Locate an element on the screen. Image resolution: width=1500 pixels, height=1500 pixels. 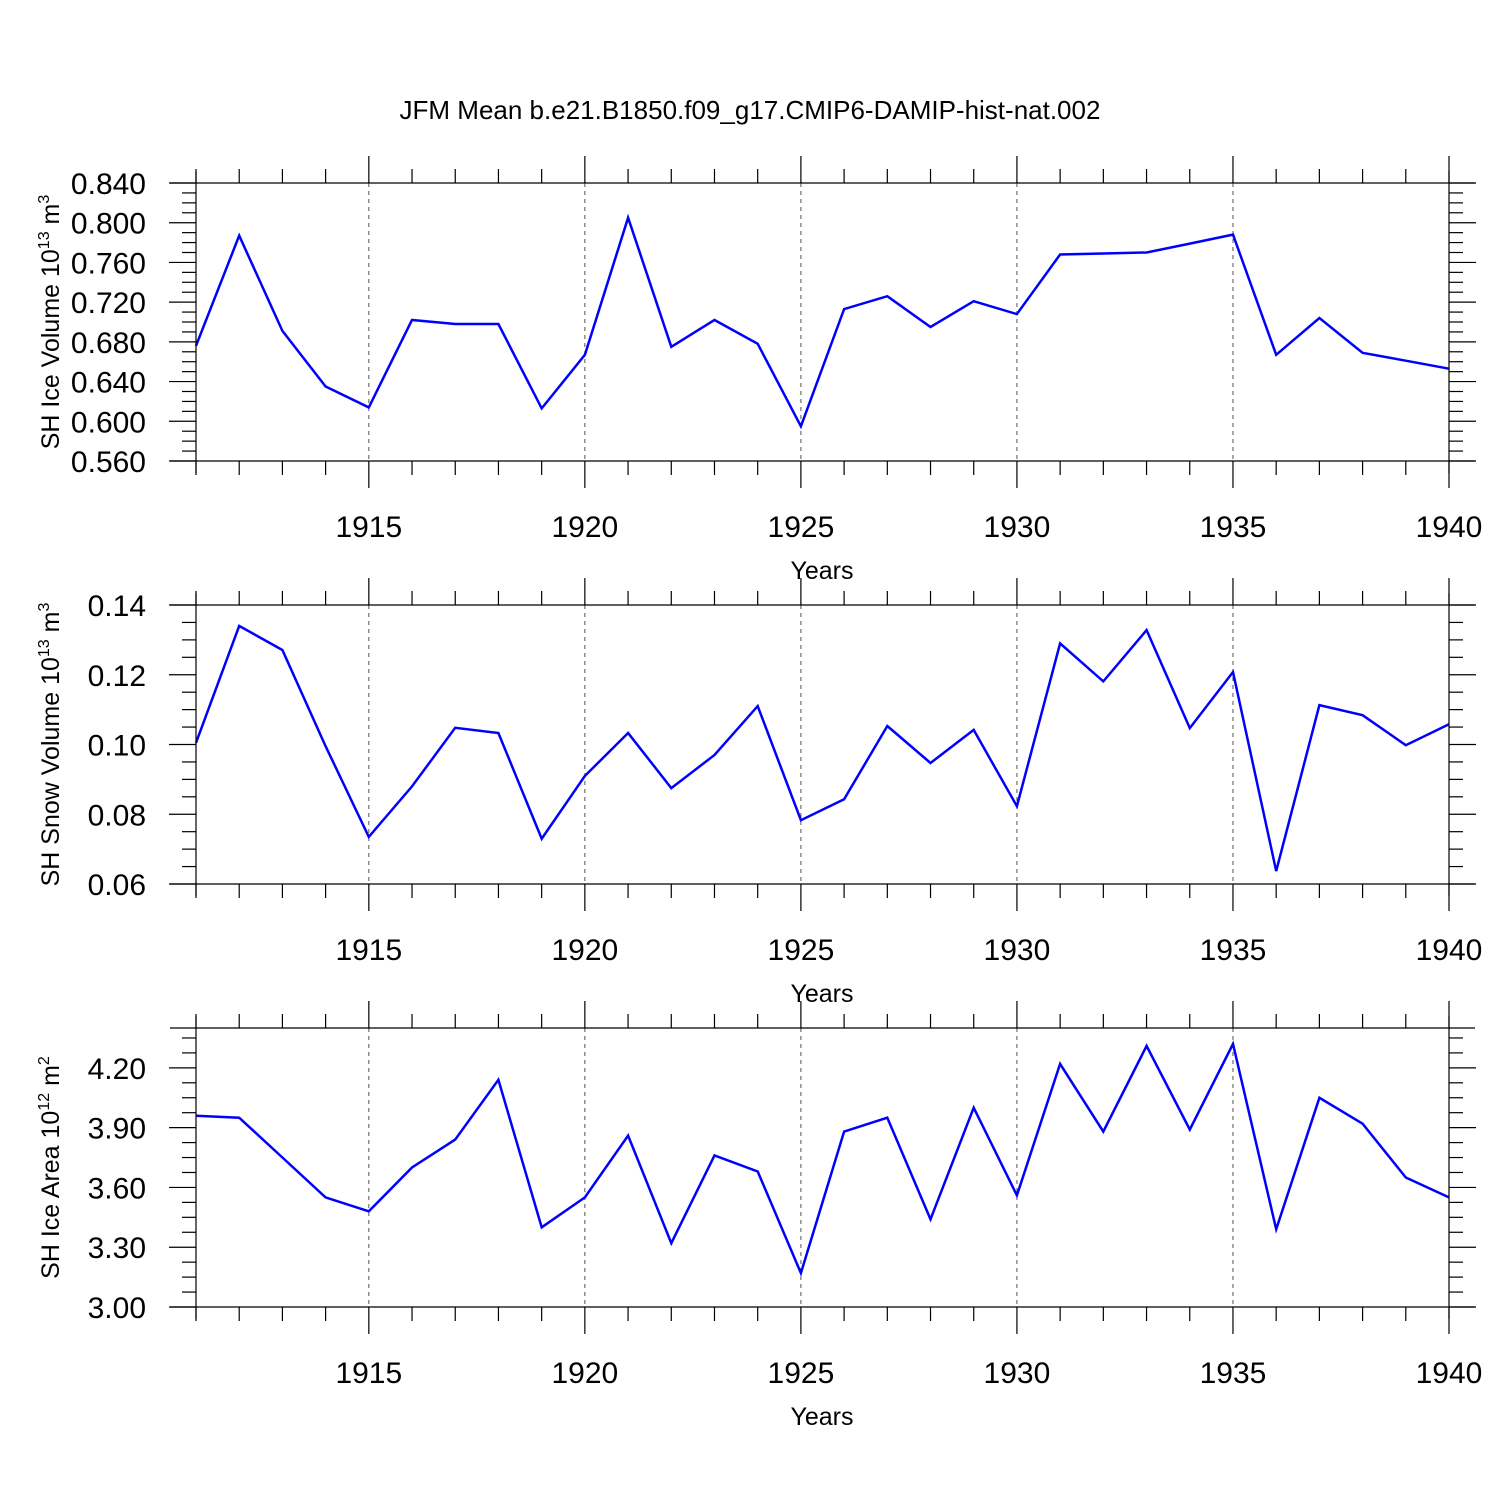
y-axis-label-text: SH Snow Volume 10 is located at coordinates (51, 771).